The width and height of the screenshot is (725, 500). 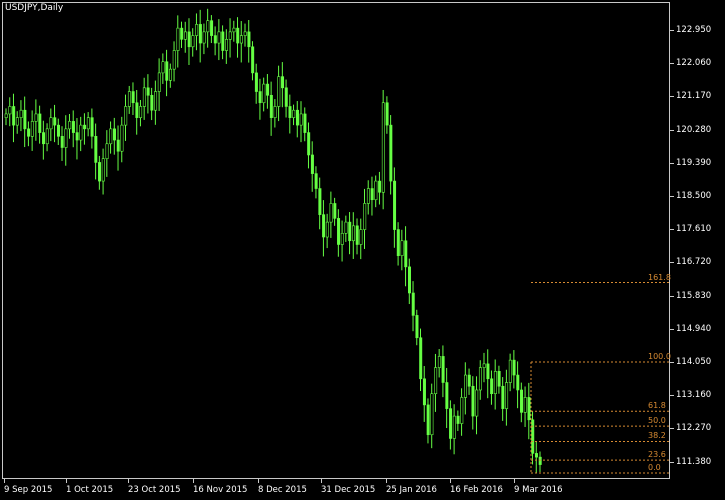 I want to click on price-tick-label: 115.830, so click(x=694, y=295).